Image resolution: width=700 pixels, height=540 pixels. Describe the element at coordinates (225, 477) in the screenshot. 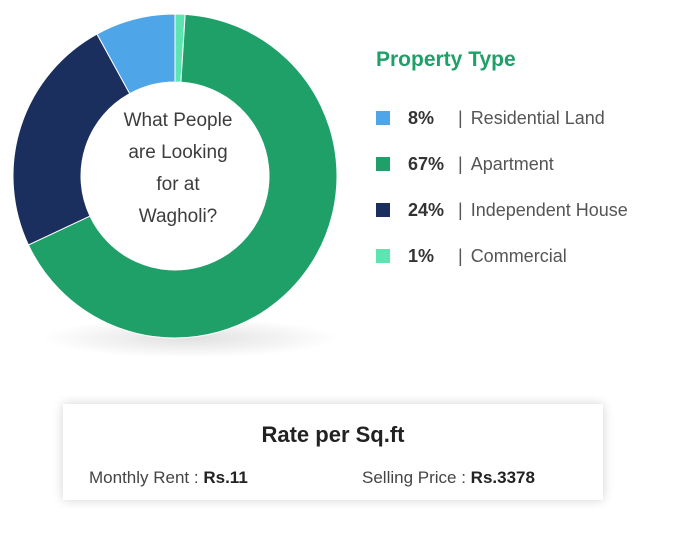

I see `rent-value: Rs.11` at that location.